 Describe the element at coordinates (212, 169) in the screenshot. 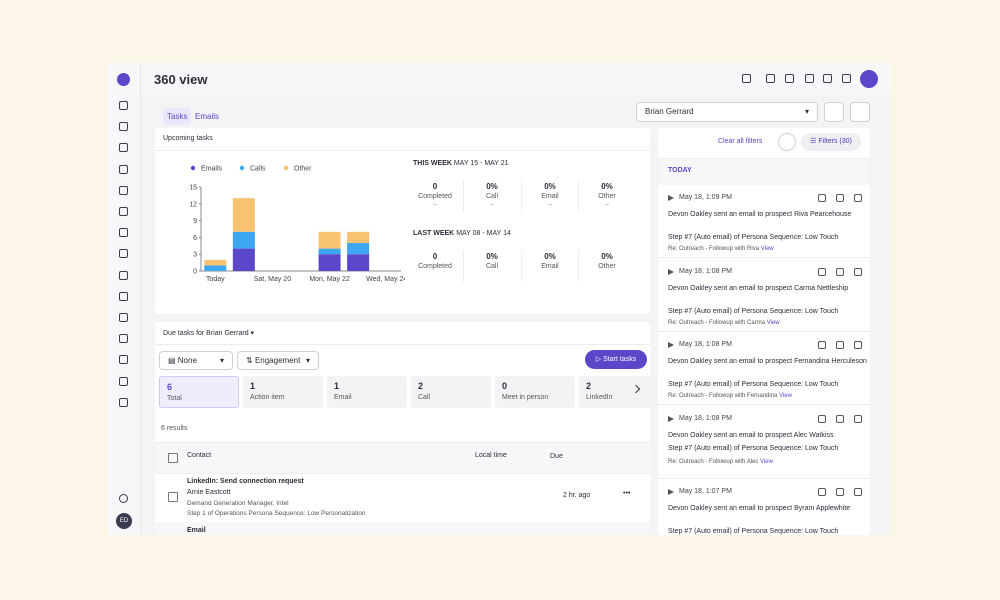

I see `legend-label: Emails` at that location.